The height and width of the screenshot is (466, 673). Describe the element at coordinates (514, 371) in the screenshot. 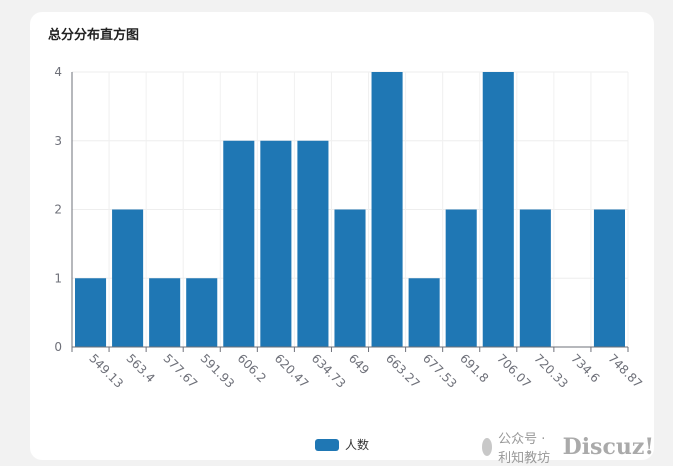

I see `x-tick-label: 706.07` at that location.